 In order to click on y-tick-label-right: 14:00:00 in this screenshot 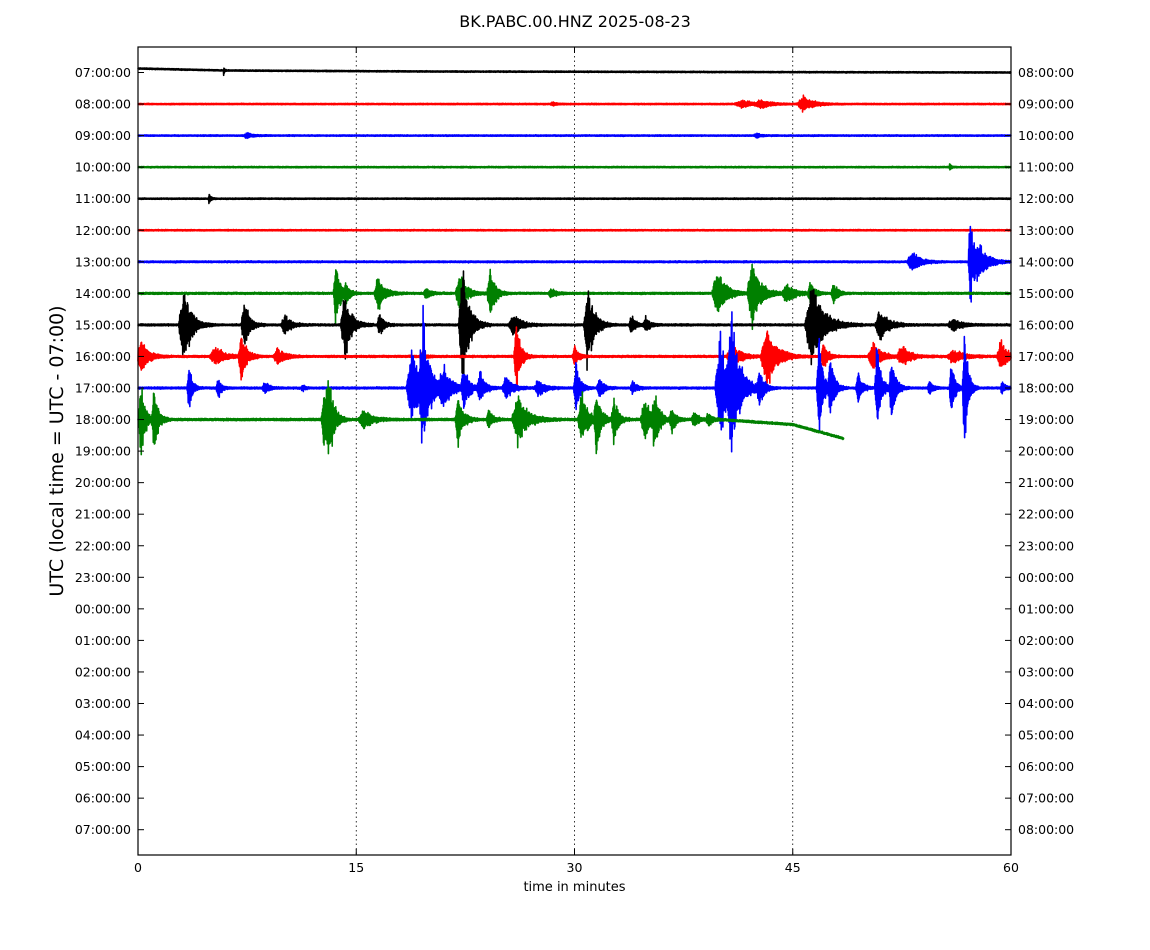, I will do `click(1046, 261)`.